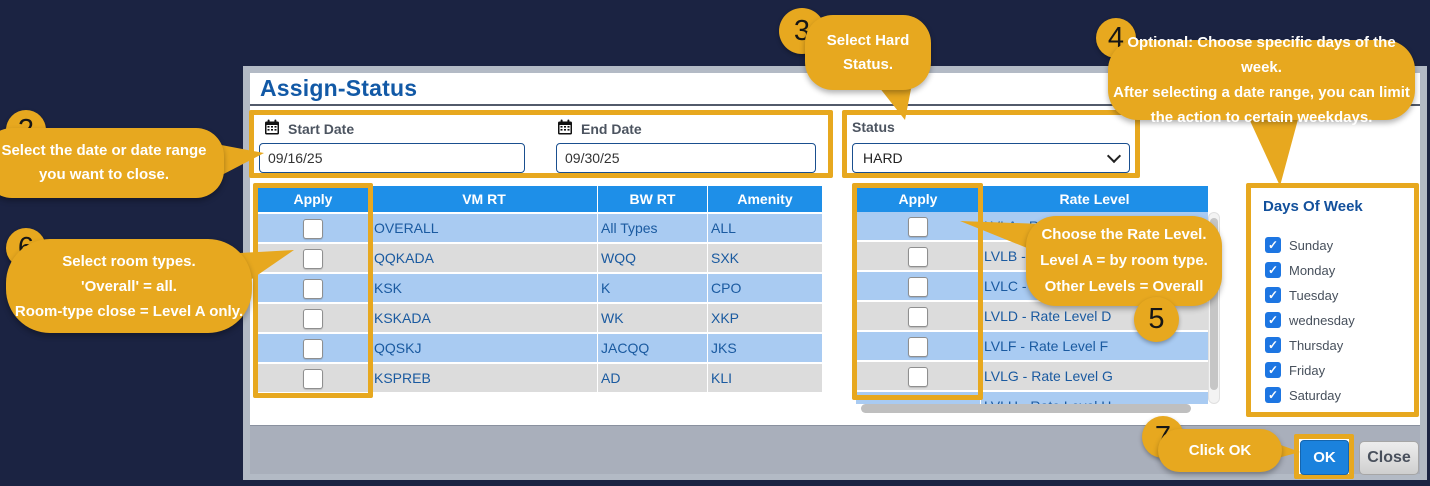 Image resolution: width=1430 pixels, height=486 pixels. What do you see at coordinates (1313, 206) in the screenshot?
I see `days-of-week-title: Days Of Week` at bounding box center [1313, 206].